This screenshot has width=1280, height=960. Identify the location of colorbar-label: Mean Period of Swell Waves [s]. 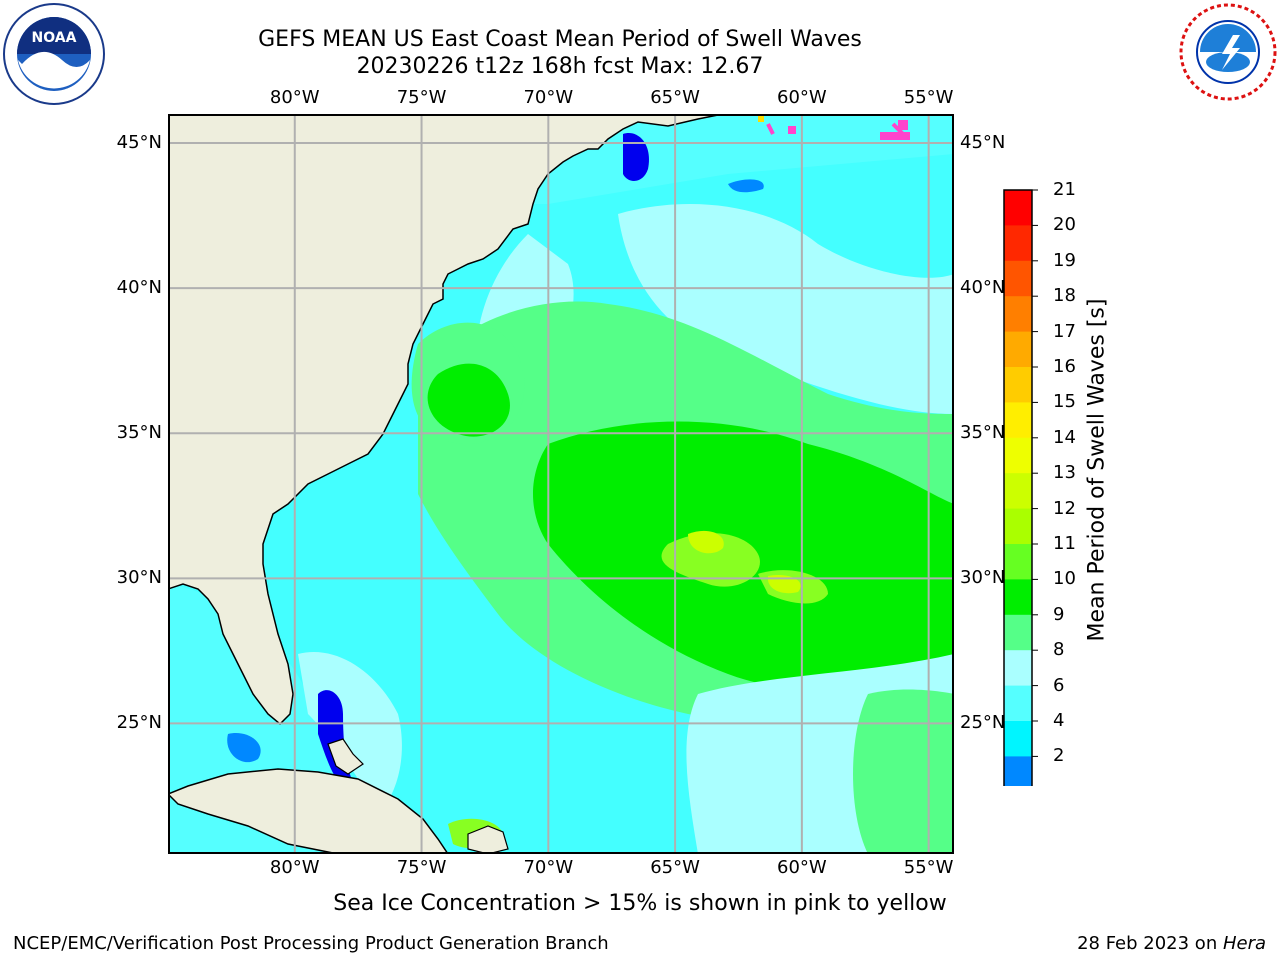
(1097, 470).